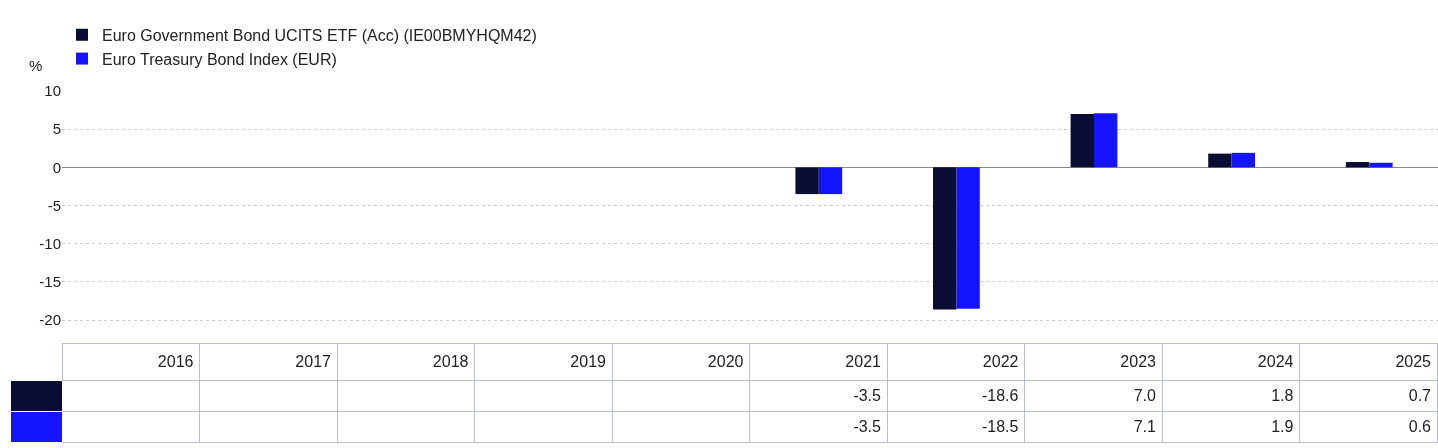 This screenshot has width=1438, height=448. What do you see at coordinates (50, 243) in the screenshot?
I see `y-tick-label: -10` at bounding box center [50, 243].